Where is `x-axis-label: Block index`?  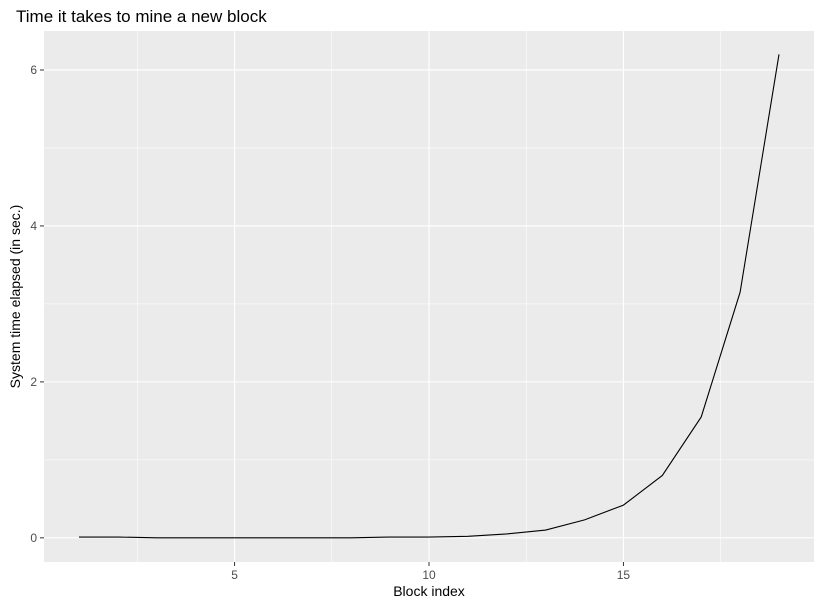
x-axis-label: Block index is located at coordinates (429, 591).